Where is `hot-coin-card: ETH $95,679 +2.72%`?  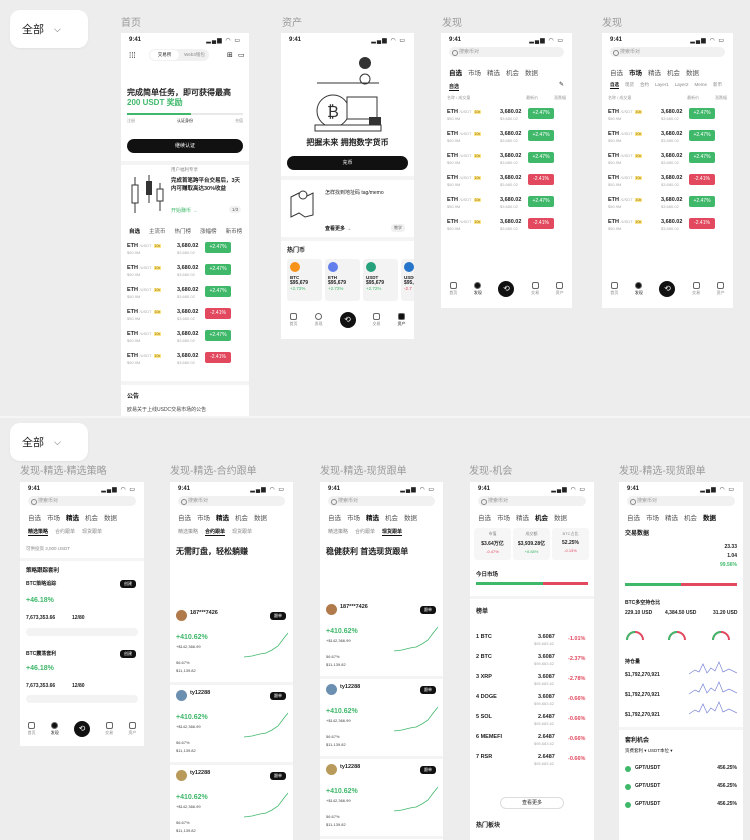
hot-coin-card: ETH $95,679 +2.72% is located at coordinates (342, 280).